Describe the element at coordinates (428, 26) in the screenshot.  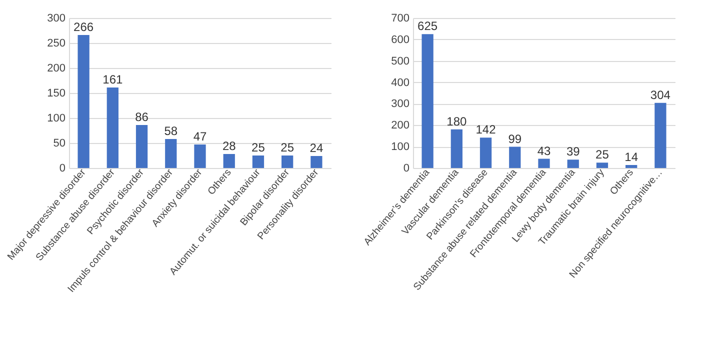
I see `data-label: 625` at that location.